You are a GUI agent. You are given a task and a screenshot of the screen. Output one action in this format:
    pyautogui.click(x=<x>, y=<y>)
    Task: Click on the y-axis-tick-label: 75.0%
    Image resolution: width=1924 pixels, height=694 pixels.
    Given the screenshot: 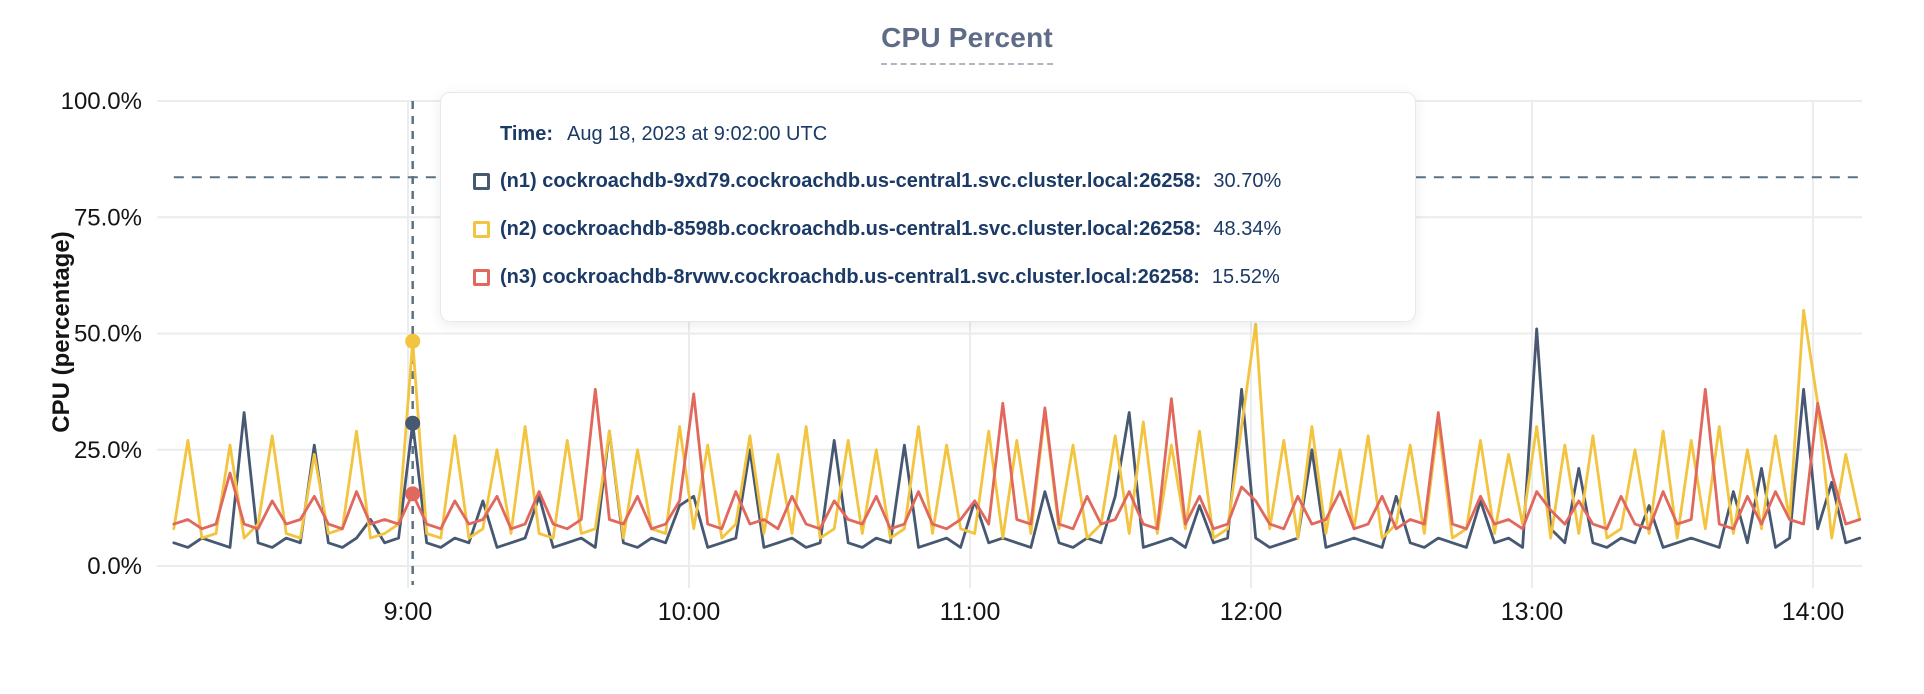 What is the action you would take?
    pyautogui.click(x=108, y=217)
    